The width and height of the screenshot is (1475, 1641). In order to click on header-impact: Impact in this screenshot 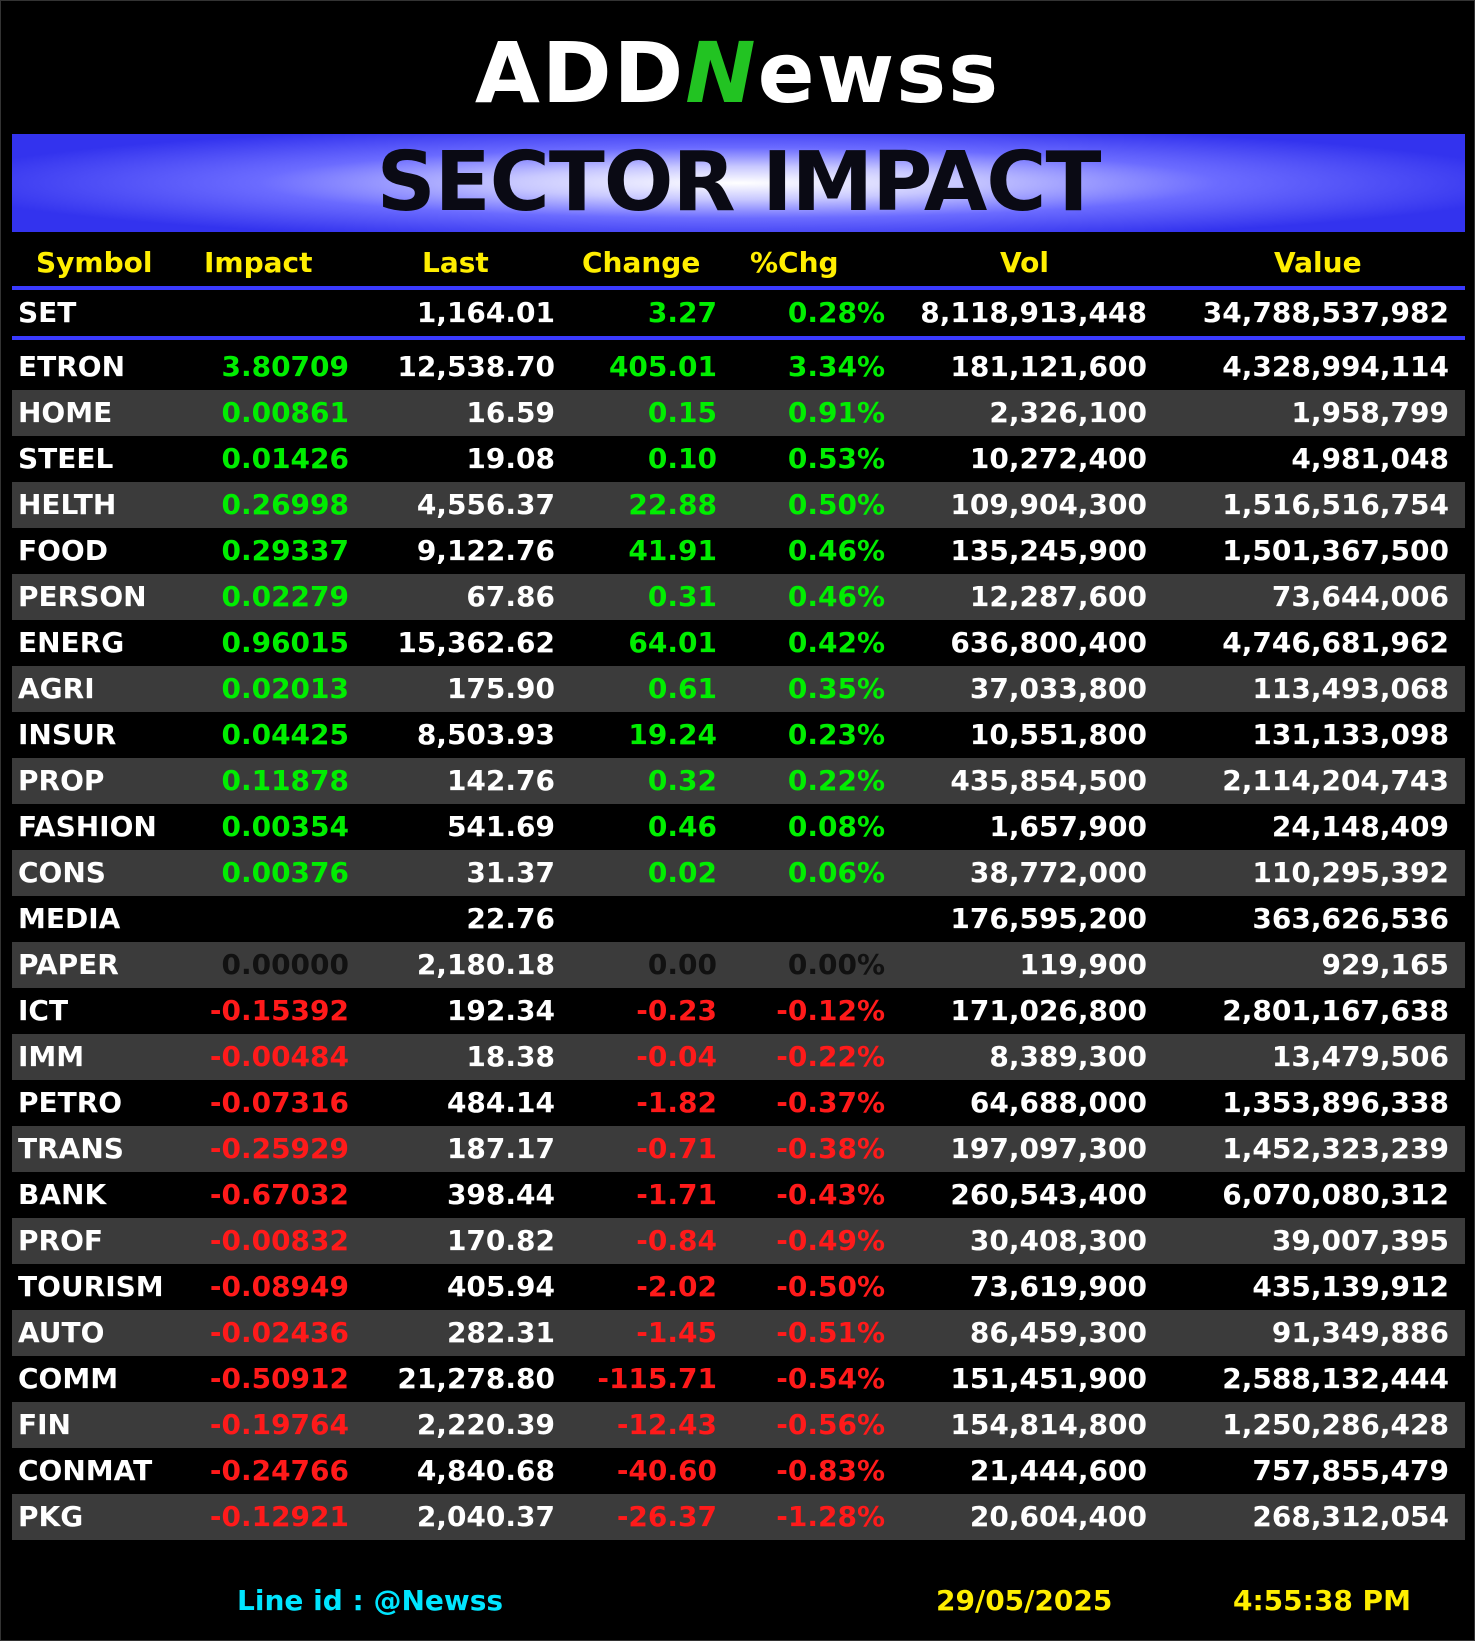, I will do `click(258, 262)`.